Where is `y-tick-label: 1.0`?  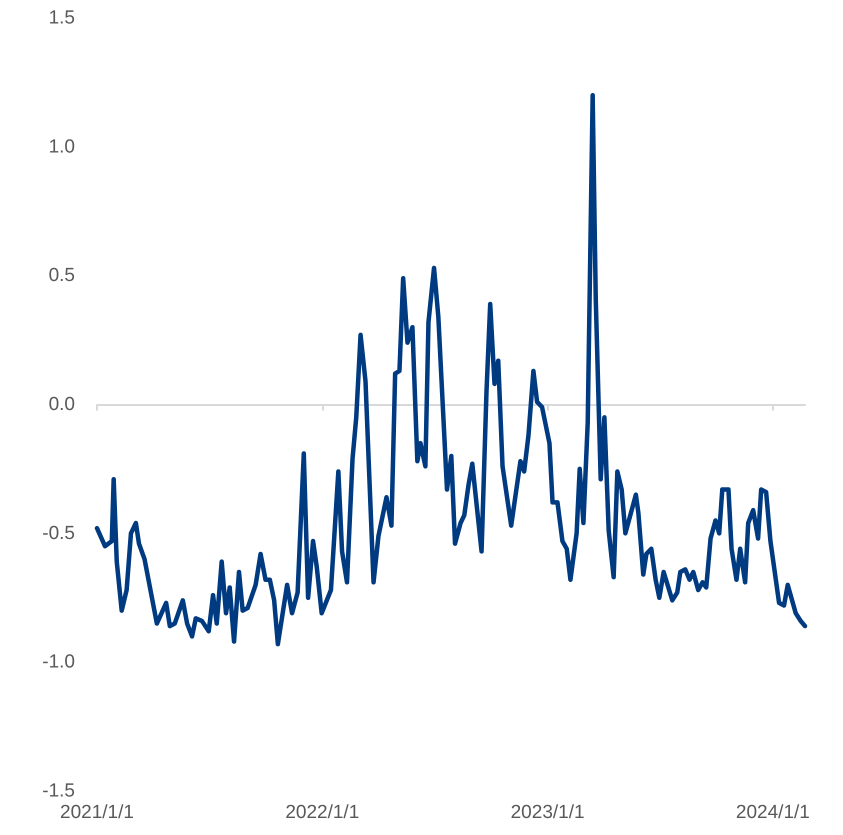
y-tick-label: 1.0 is located at coordinates (61, 147).